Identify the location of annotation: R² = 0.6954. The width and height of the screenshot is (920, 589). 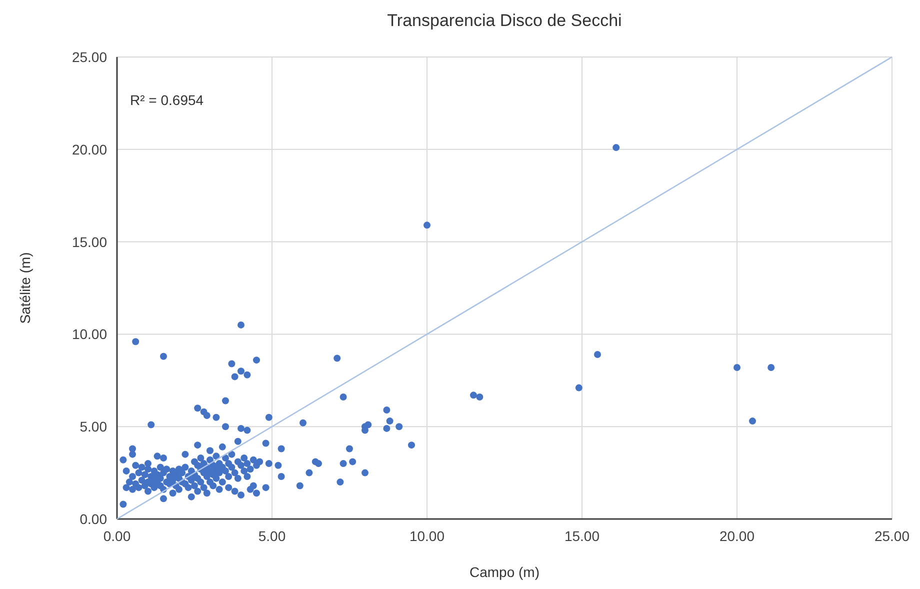
(167, 100).